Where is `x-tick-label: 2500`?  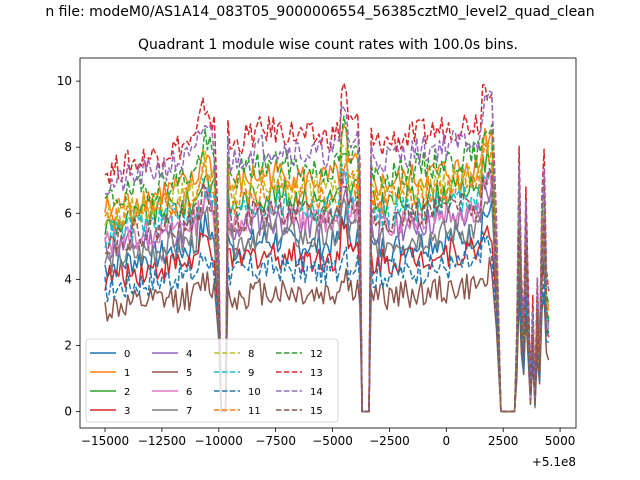
x-tick-label: 2500 is located at coordinates (503, 441).